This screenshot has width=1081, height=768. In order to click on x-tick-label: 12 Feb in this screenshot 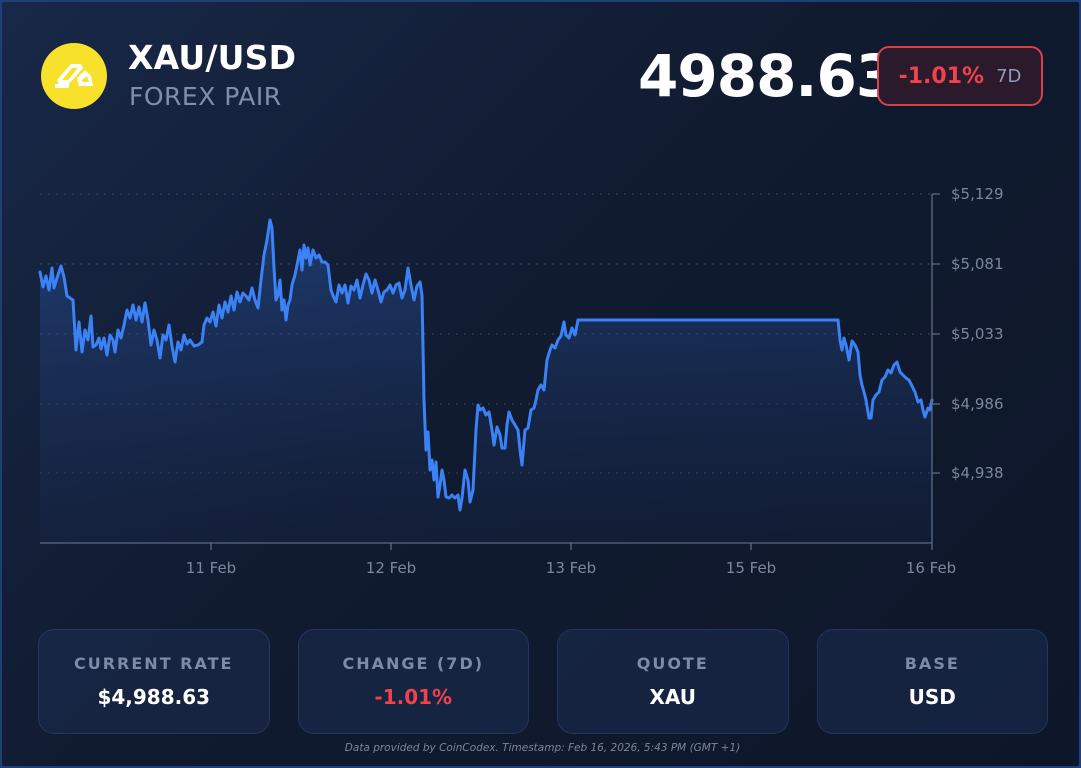, I will do `click(391, 568)`.